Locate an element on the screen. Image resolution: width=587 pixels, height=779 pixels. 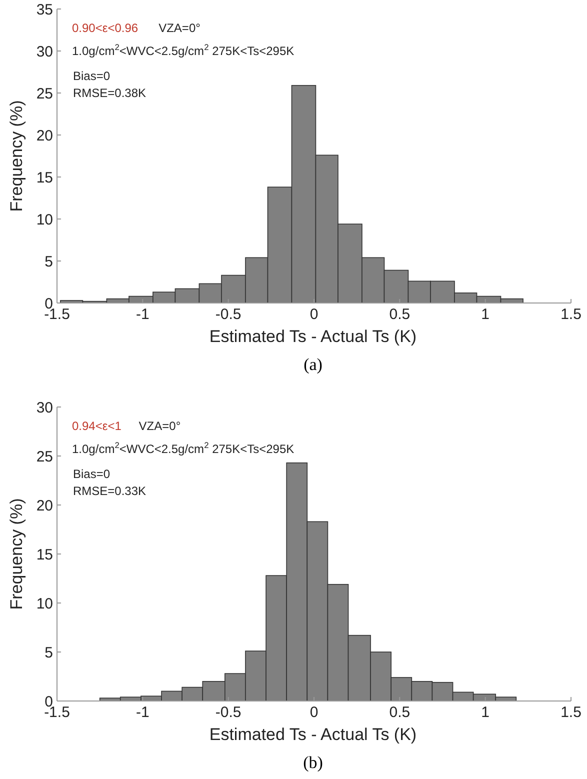
text: (a) is located at coordinates (313, 364).